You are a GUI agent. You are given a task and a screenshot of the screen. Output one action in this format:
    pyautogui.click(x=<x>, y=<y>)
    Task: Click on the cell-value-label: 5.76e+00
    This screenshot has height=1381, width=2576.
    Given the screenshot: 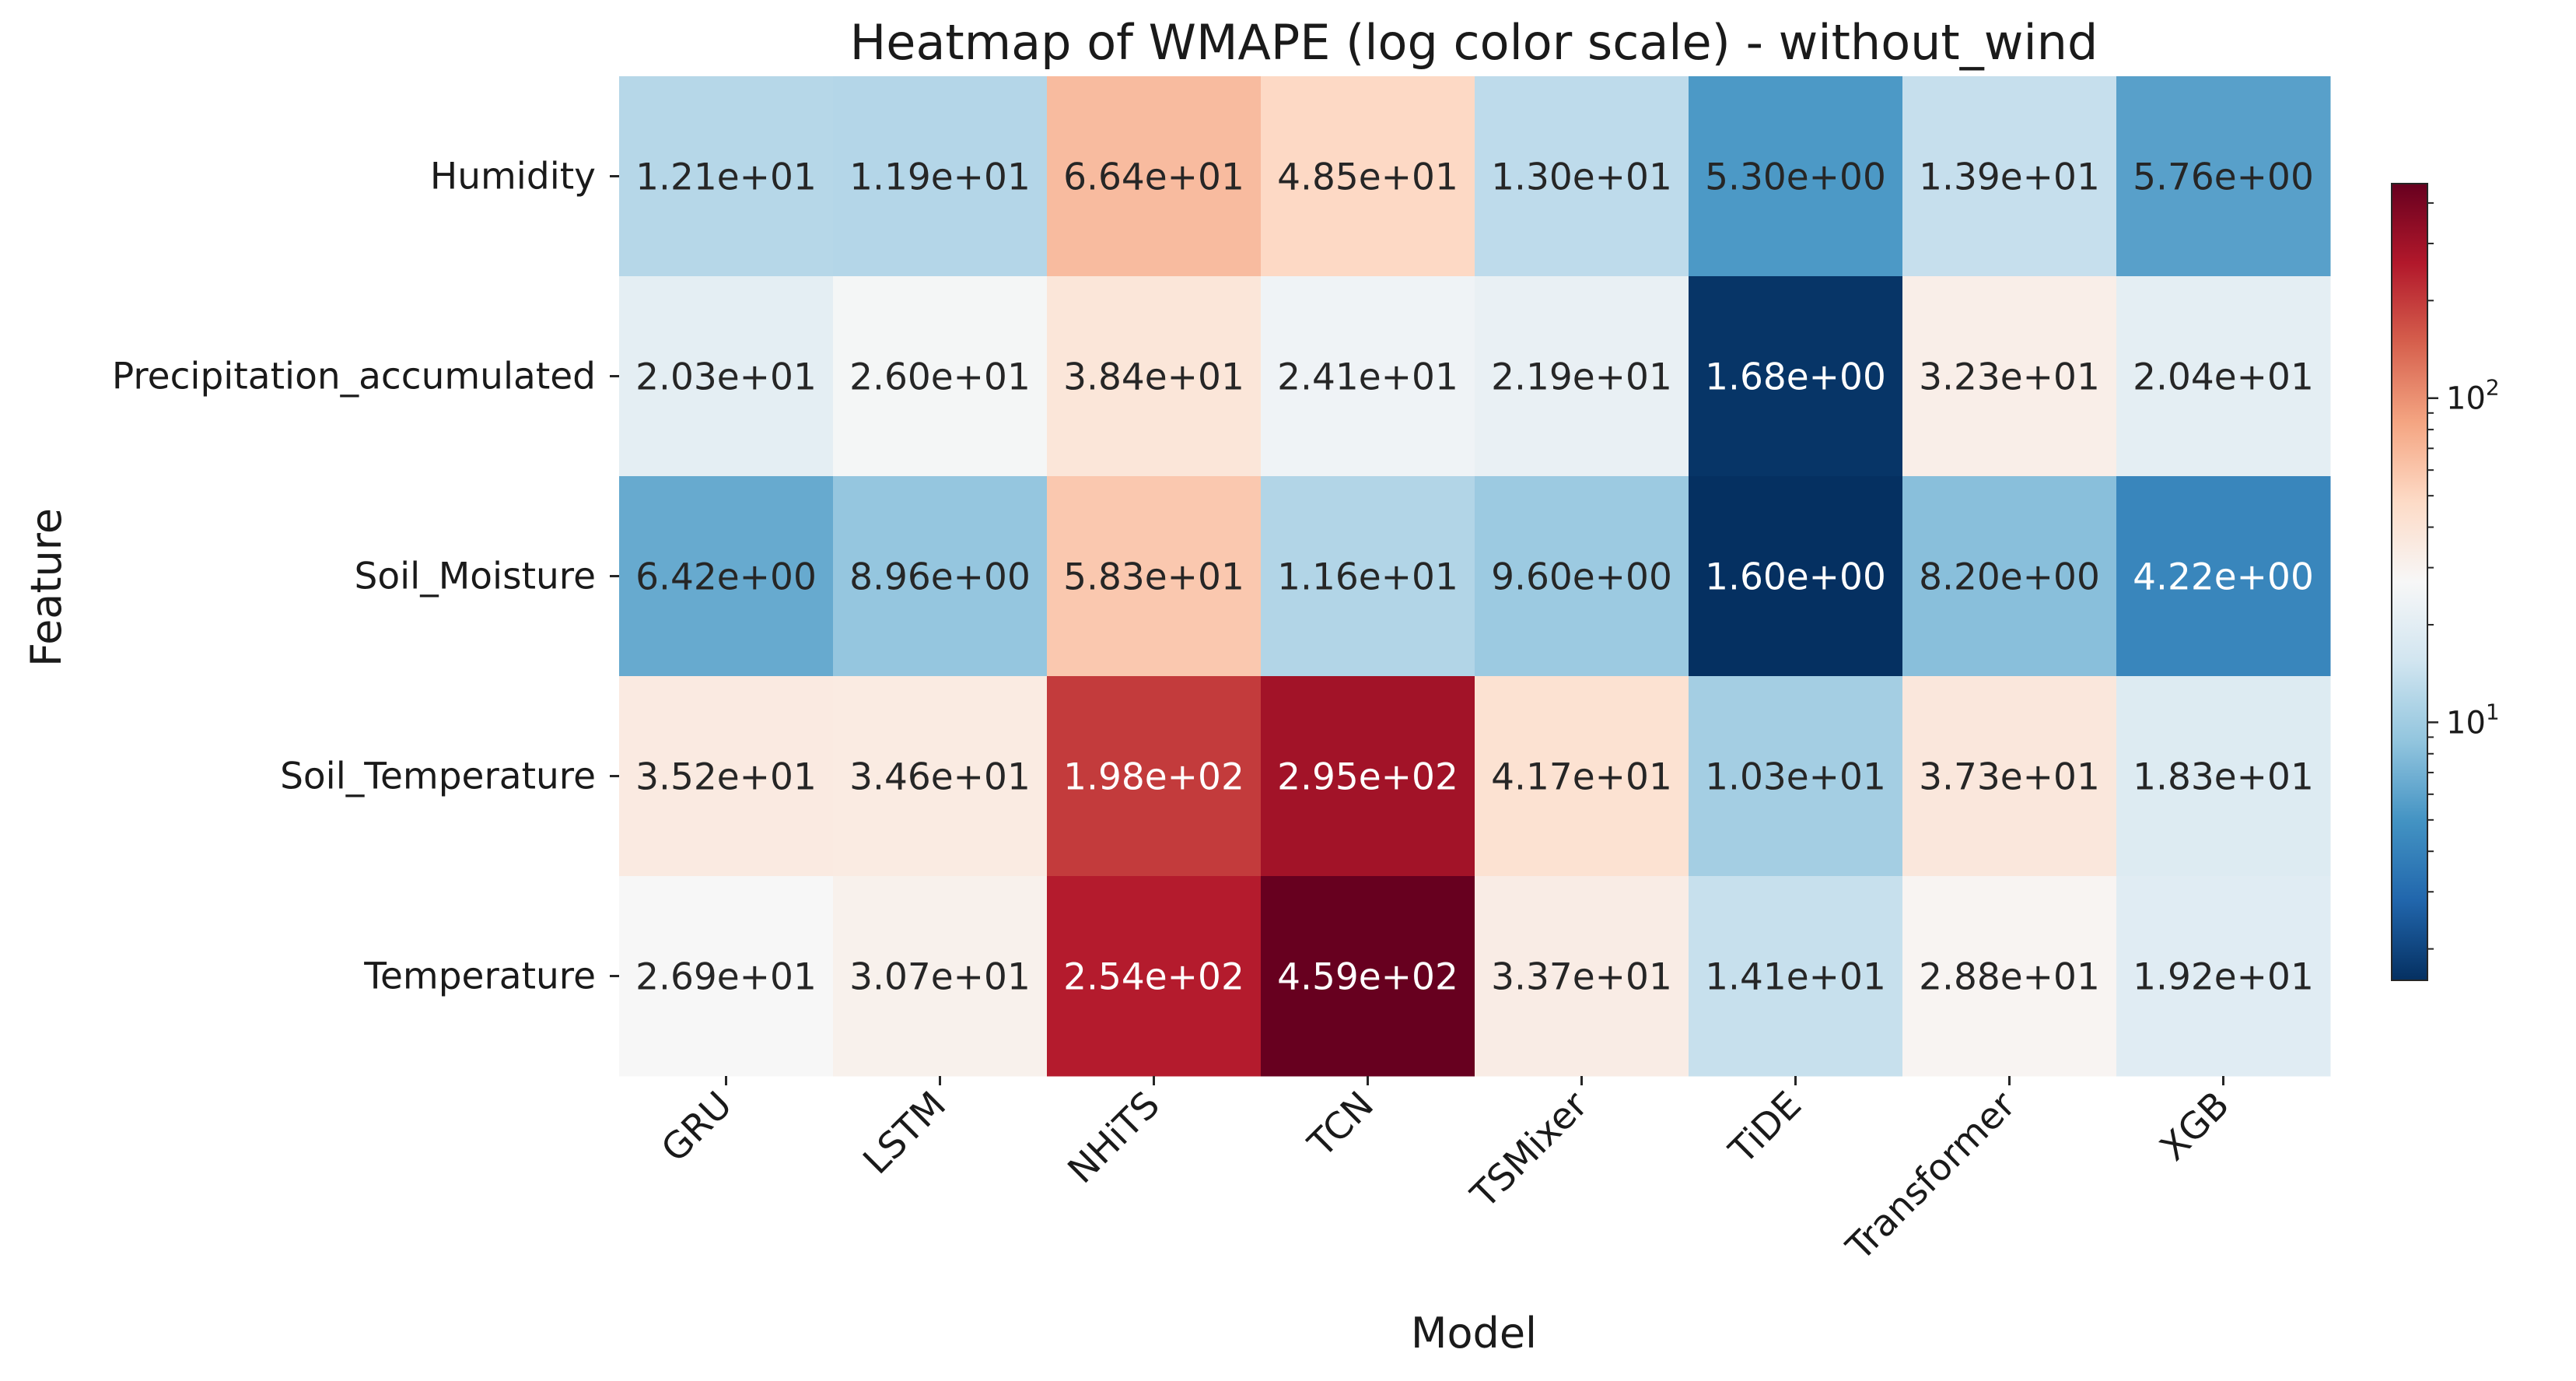 What is the action you would take?
    pyautogui.click(x=2224, y=177)
    